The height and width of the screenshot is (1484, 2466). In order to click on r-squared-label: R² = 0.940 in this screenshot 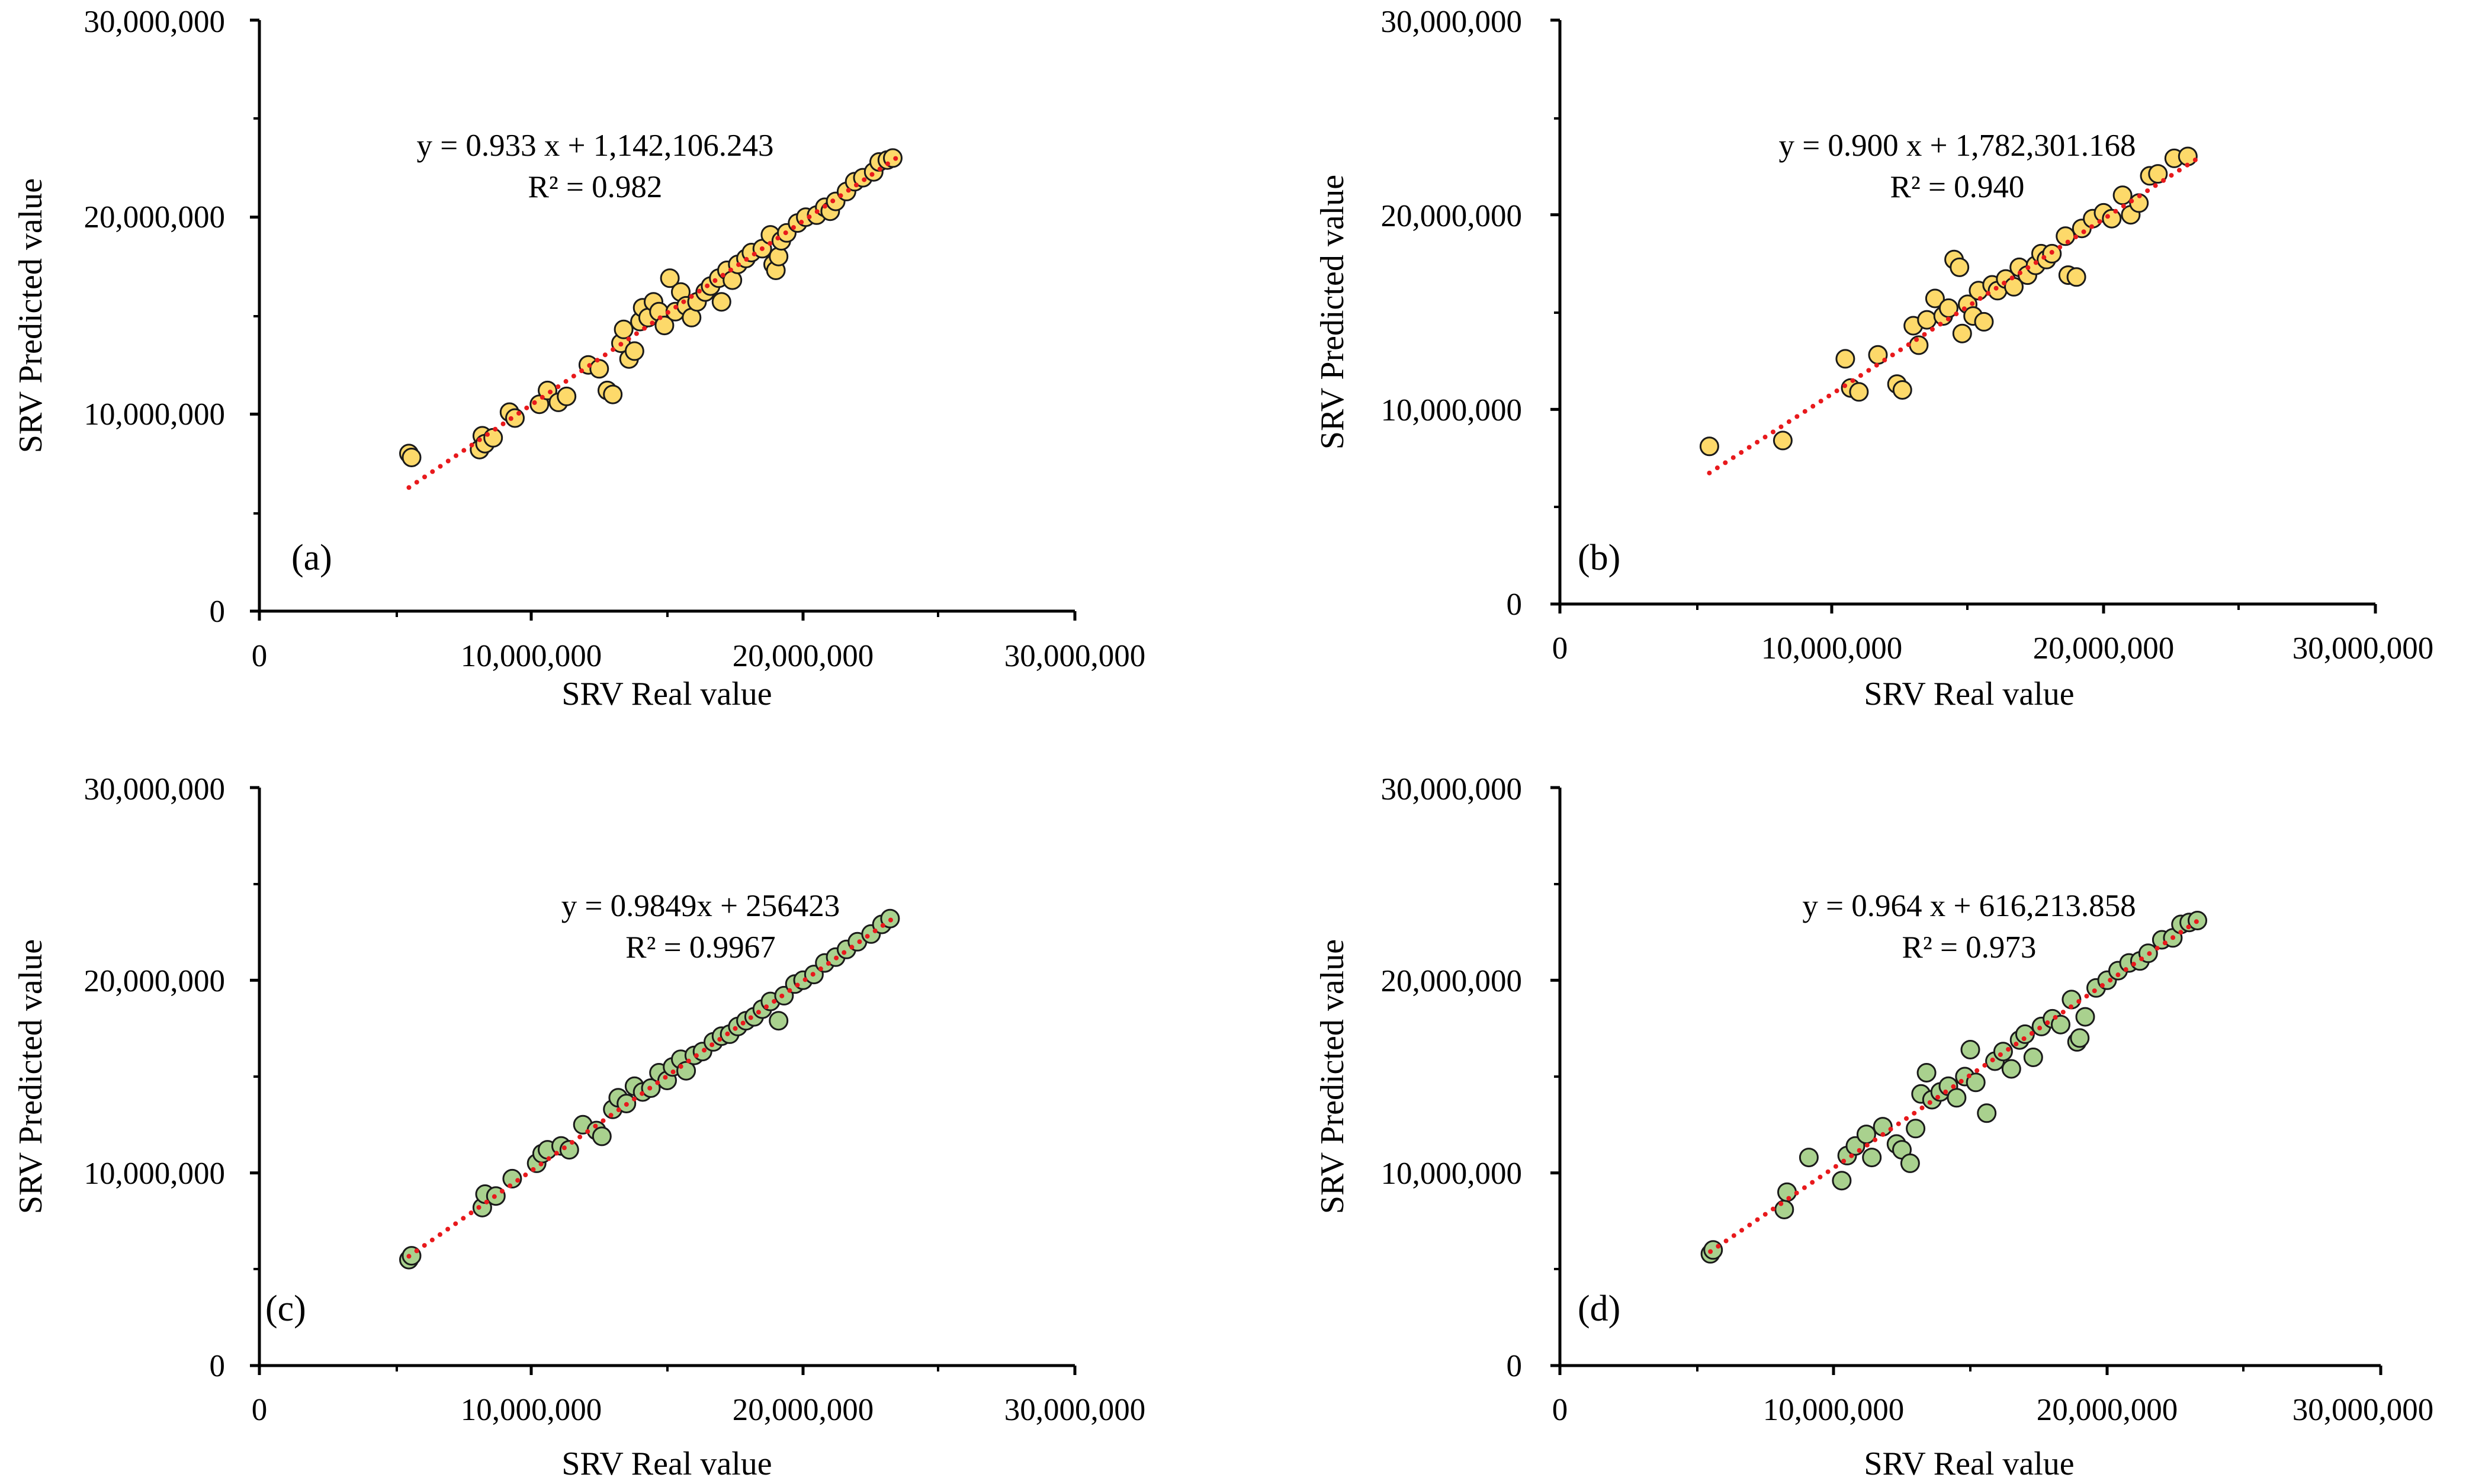, I will do `click(1957, 187)`.